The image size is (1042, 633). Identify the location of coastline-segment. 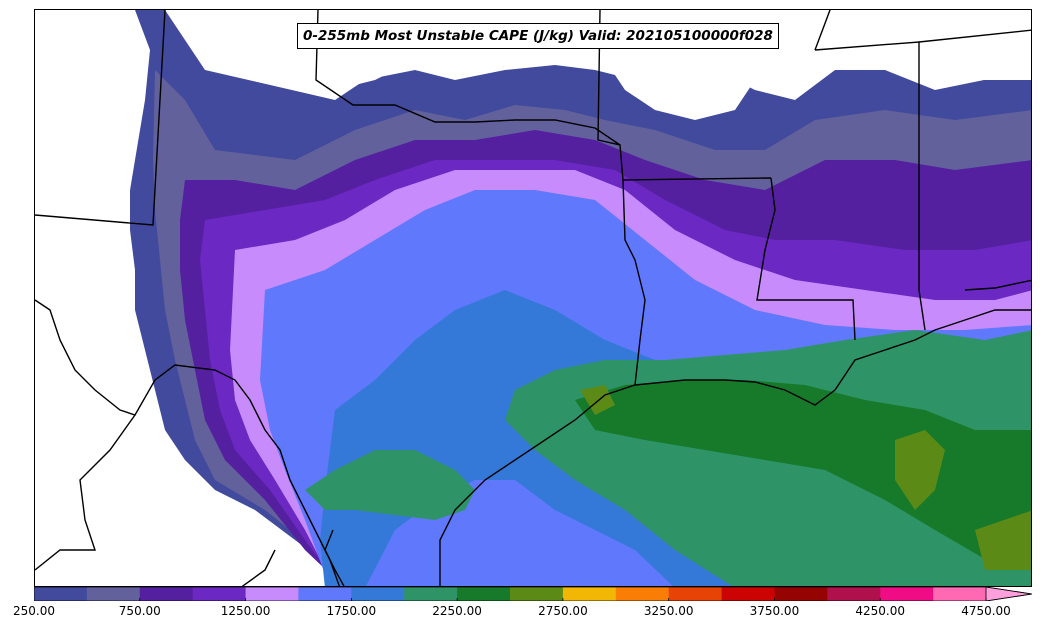
(334, 557).